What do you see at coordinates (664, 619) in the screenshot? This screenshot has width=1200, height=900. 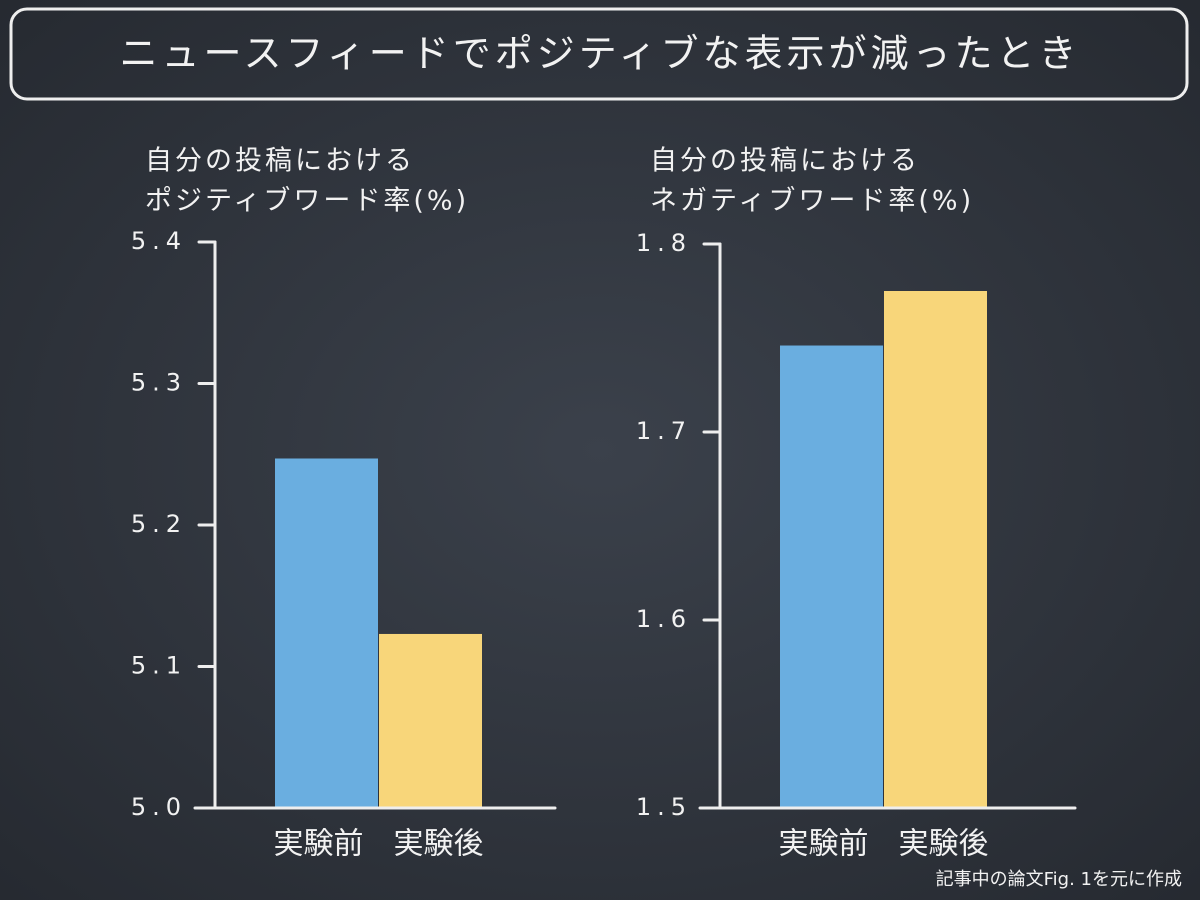 I see `y-tick-label: 1.6` at bounding box center [664, 619].